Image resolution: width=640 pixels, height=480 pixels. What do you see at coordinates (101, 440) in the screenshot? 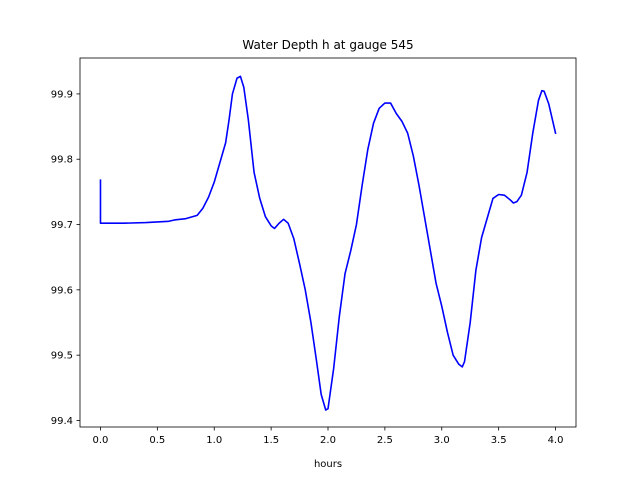
I see `x-tick-label: 0.0` at bounding box center [101, 440].